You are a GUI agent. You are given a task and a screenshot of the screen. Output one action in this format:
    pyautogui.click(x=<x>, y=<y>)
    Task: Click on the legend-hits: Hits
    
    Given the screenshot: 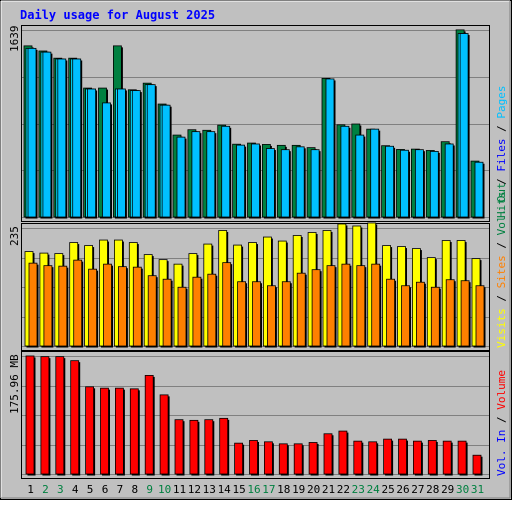 What is the action you would take?
    pyautogui.click(x=501, y=205)
    